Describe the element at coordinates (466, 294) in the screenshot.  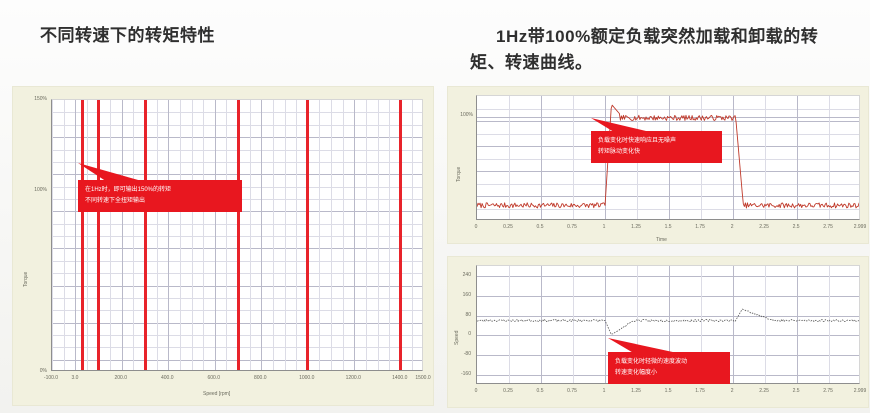
I see `y-tick-label: 160` at that location.